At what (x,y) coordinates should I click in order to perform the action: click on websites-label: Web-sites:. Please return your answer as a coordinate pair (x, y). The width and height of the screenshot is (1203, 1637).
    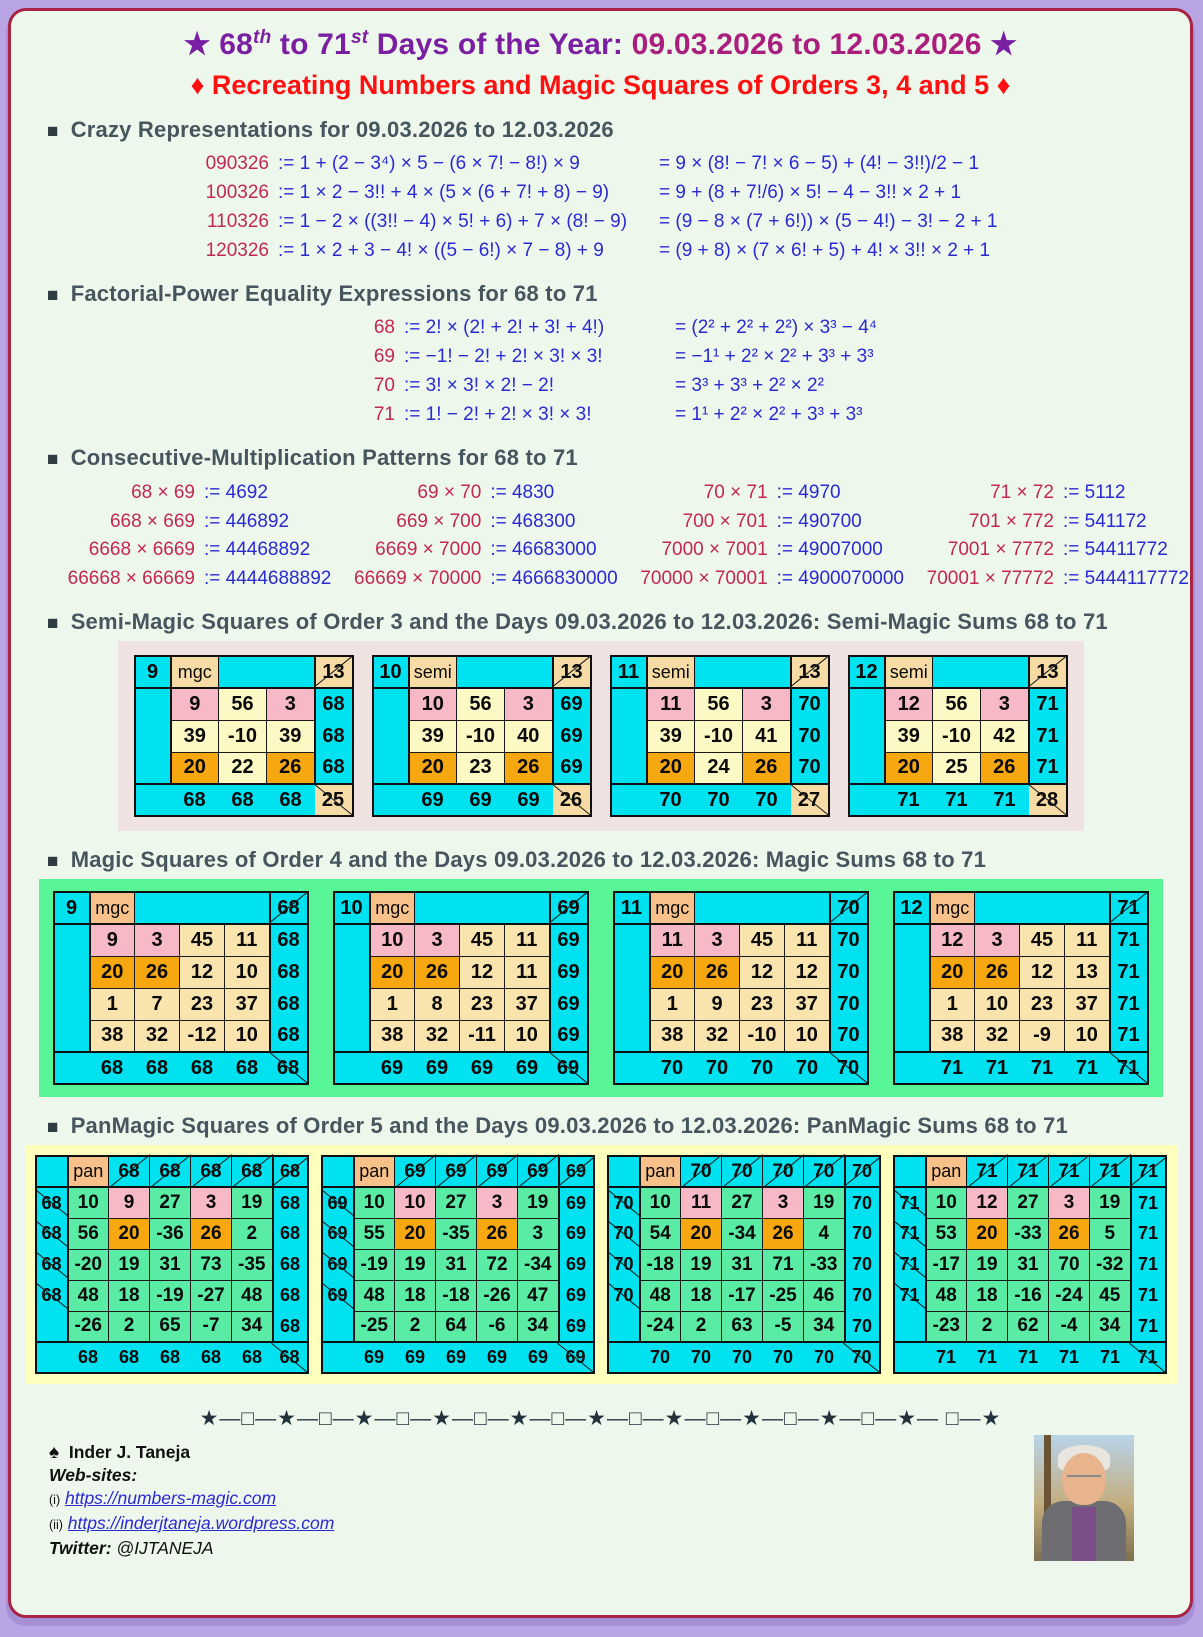
    Looking at the image, I should click on (93, 1475).